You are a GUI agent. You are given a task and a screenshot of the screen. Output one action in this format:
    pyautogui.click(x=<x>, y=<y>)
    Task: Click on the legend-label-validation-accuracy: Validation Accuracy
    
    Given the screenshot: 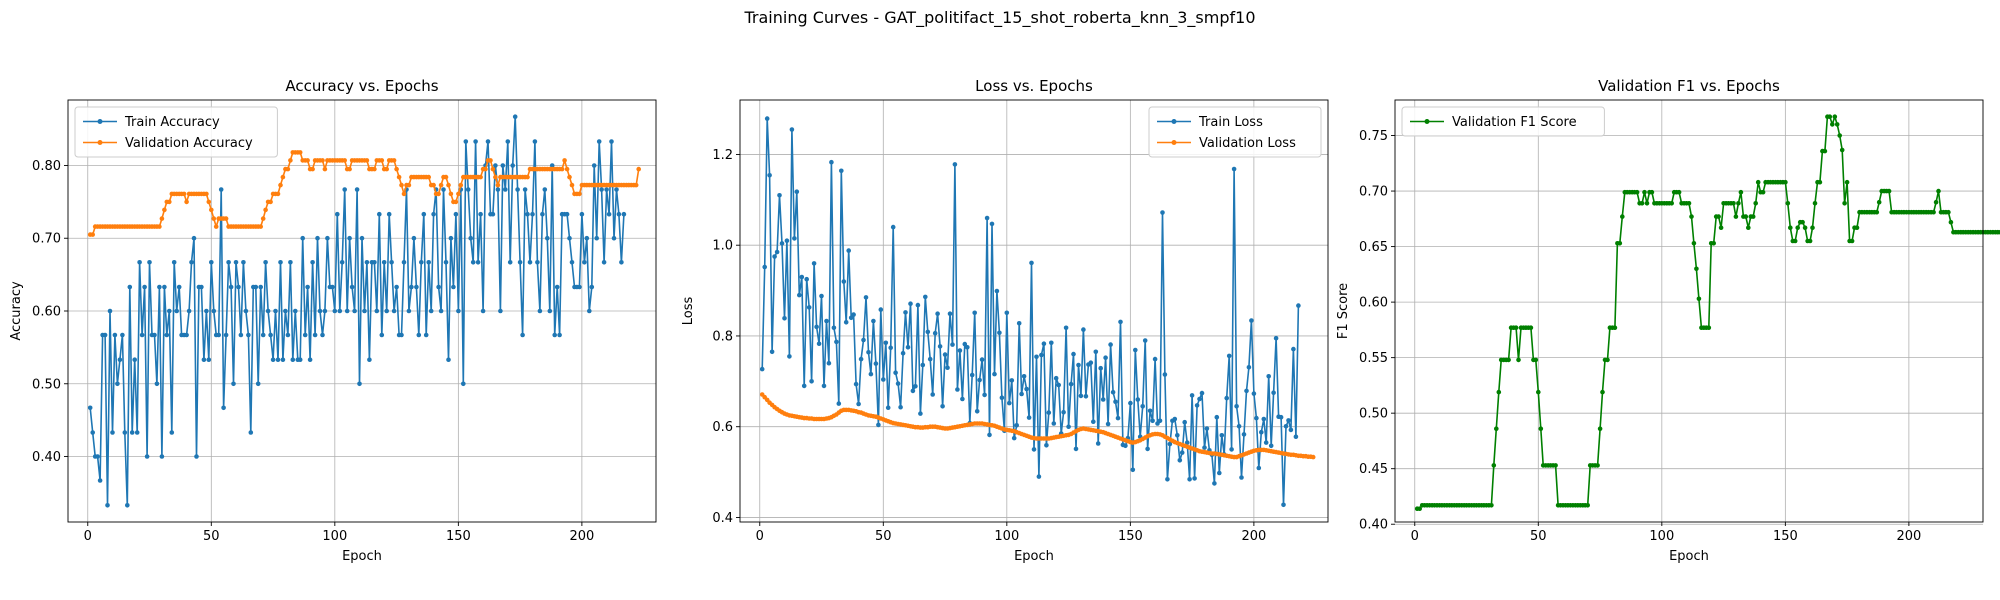 What is the action you would take?
    pyautogui.click(x=189, y=143)
    